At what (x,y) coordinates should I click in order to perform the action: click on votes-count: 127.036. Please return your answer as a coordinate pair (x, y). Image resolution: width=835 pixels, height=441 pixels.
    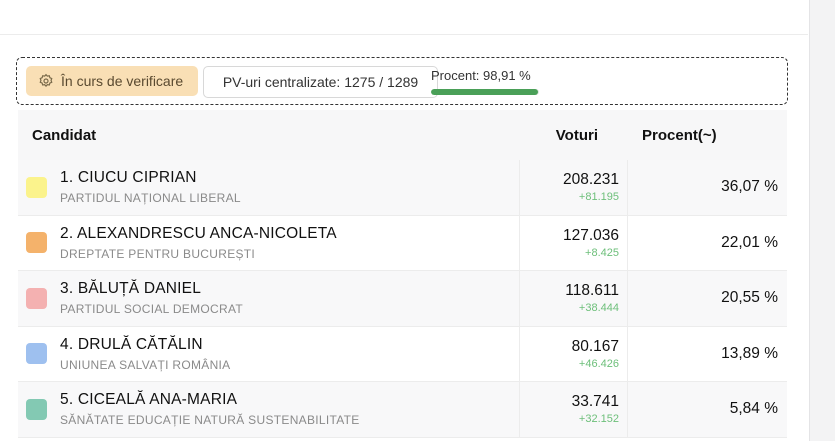
    Looking at the image, I should click on (590, 235).